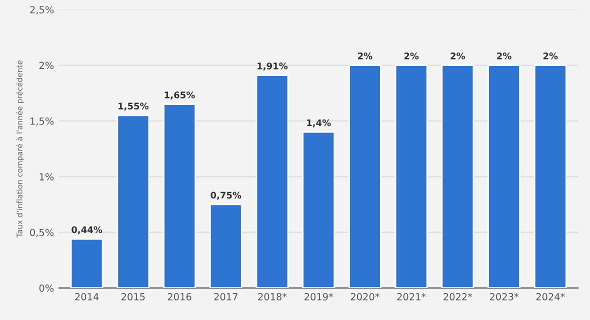  What do you see at coordinates (87, 296) in the screenshot?
I see `x-tick-label: 2014` at bounding box center [87, 296].